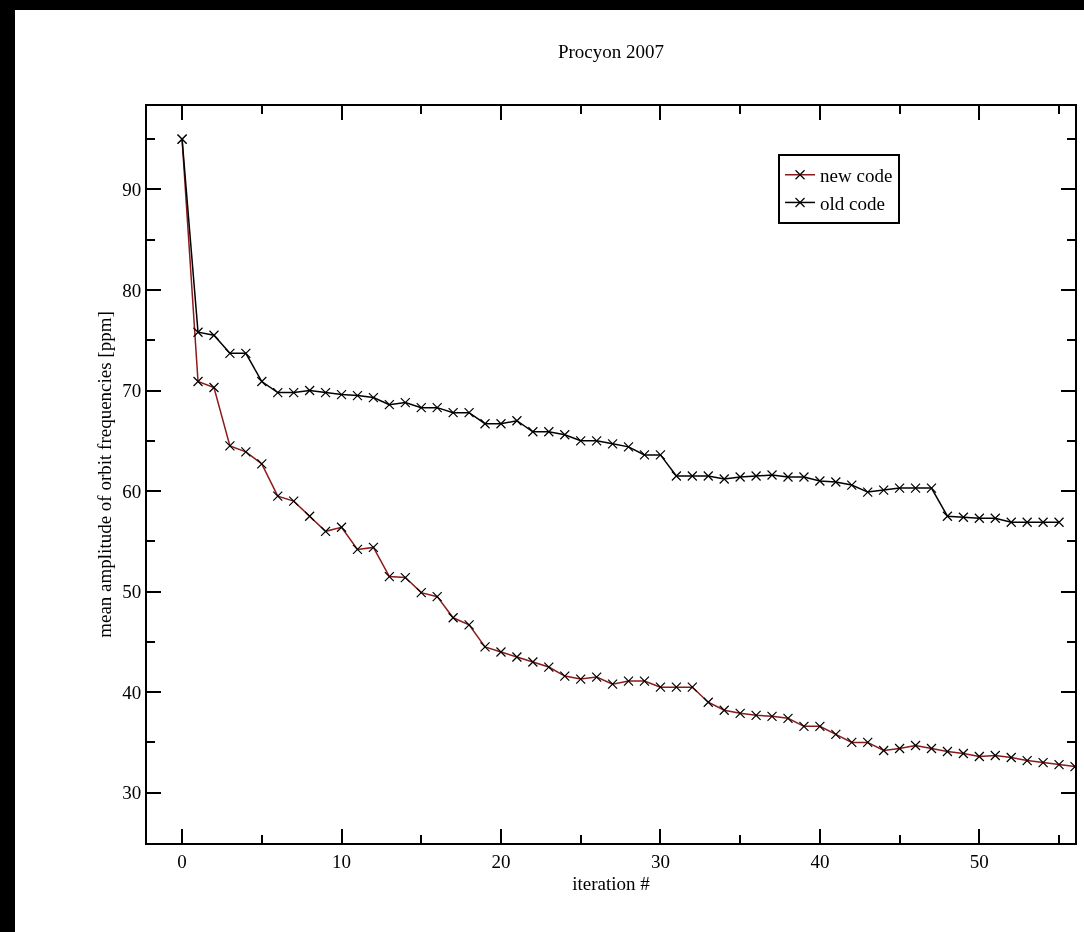 This screenshot has width=1084, height=932. What do you see at coordinates (611, 884) in the screenshot?
I see `x-axis-title: iteration #` at bounding box center [611, 884].